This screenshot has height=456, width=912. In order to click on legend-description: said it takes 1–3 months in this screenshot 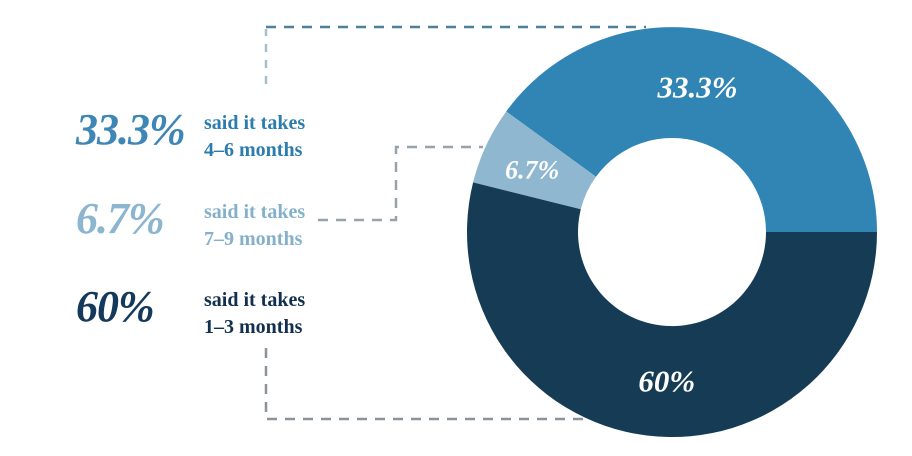, I will do `click(254, 314)`.